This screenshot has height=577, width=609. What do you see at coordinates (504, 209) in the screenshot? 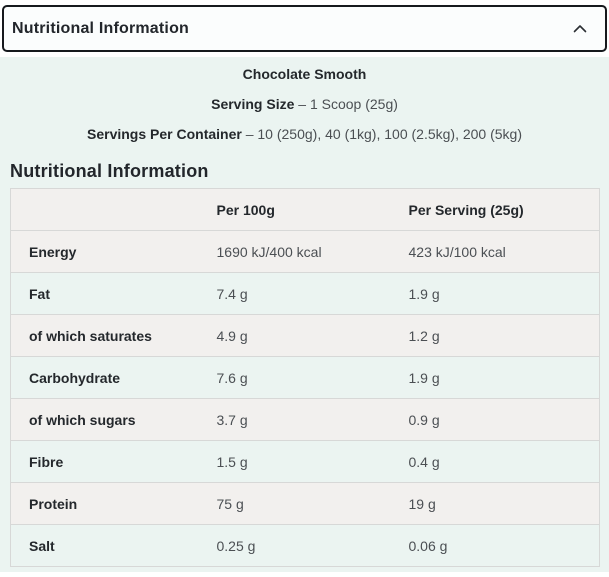
I see `column-header-per-serving: Per Serving (25g)` at bounding box center [504, 209].